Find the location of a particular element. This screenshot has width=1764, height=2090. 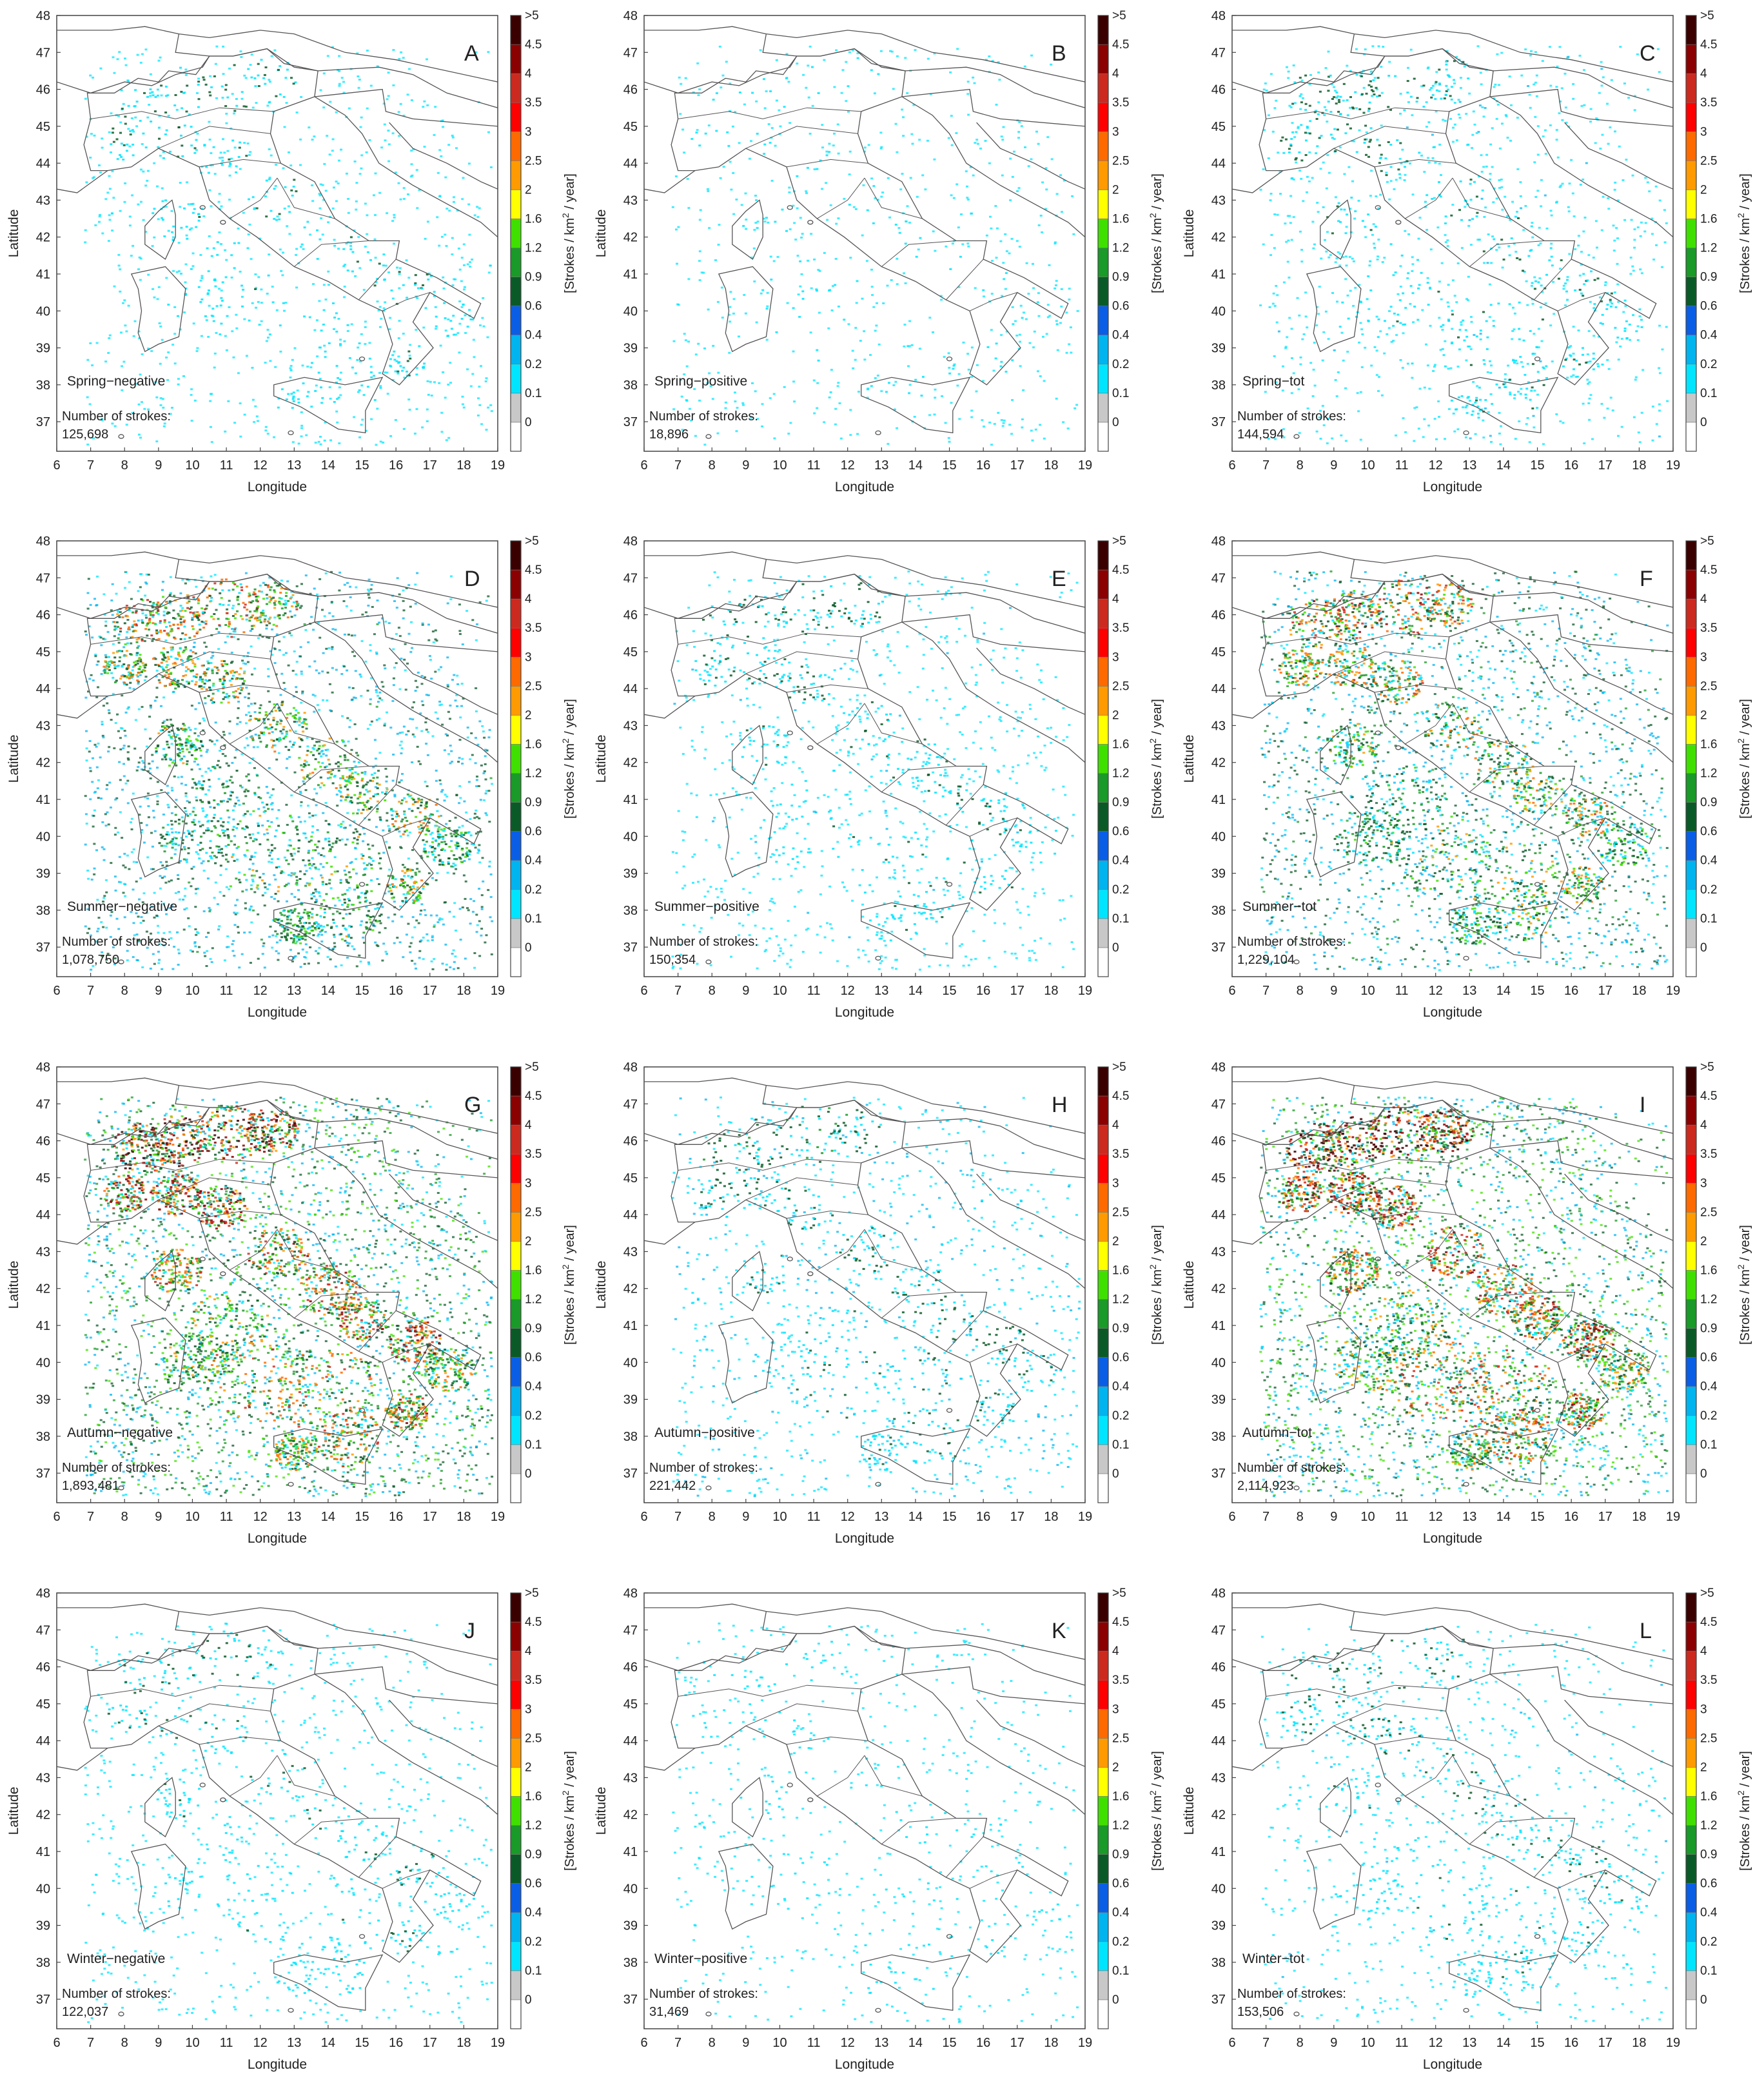

x-tick-label: 17 is located at coordinates (1017, 1517).